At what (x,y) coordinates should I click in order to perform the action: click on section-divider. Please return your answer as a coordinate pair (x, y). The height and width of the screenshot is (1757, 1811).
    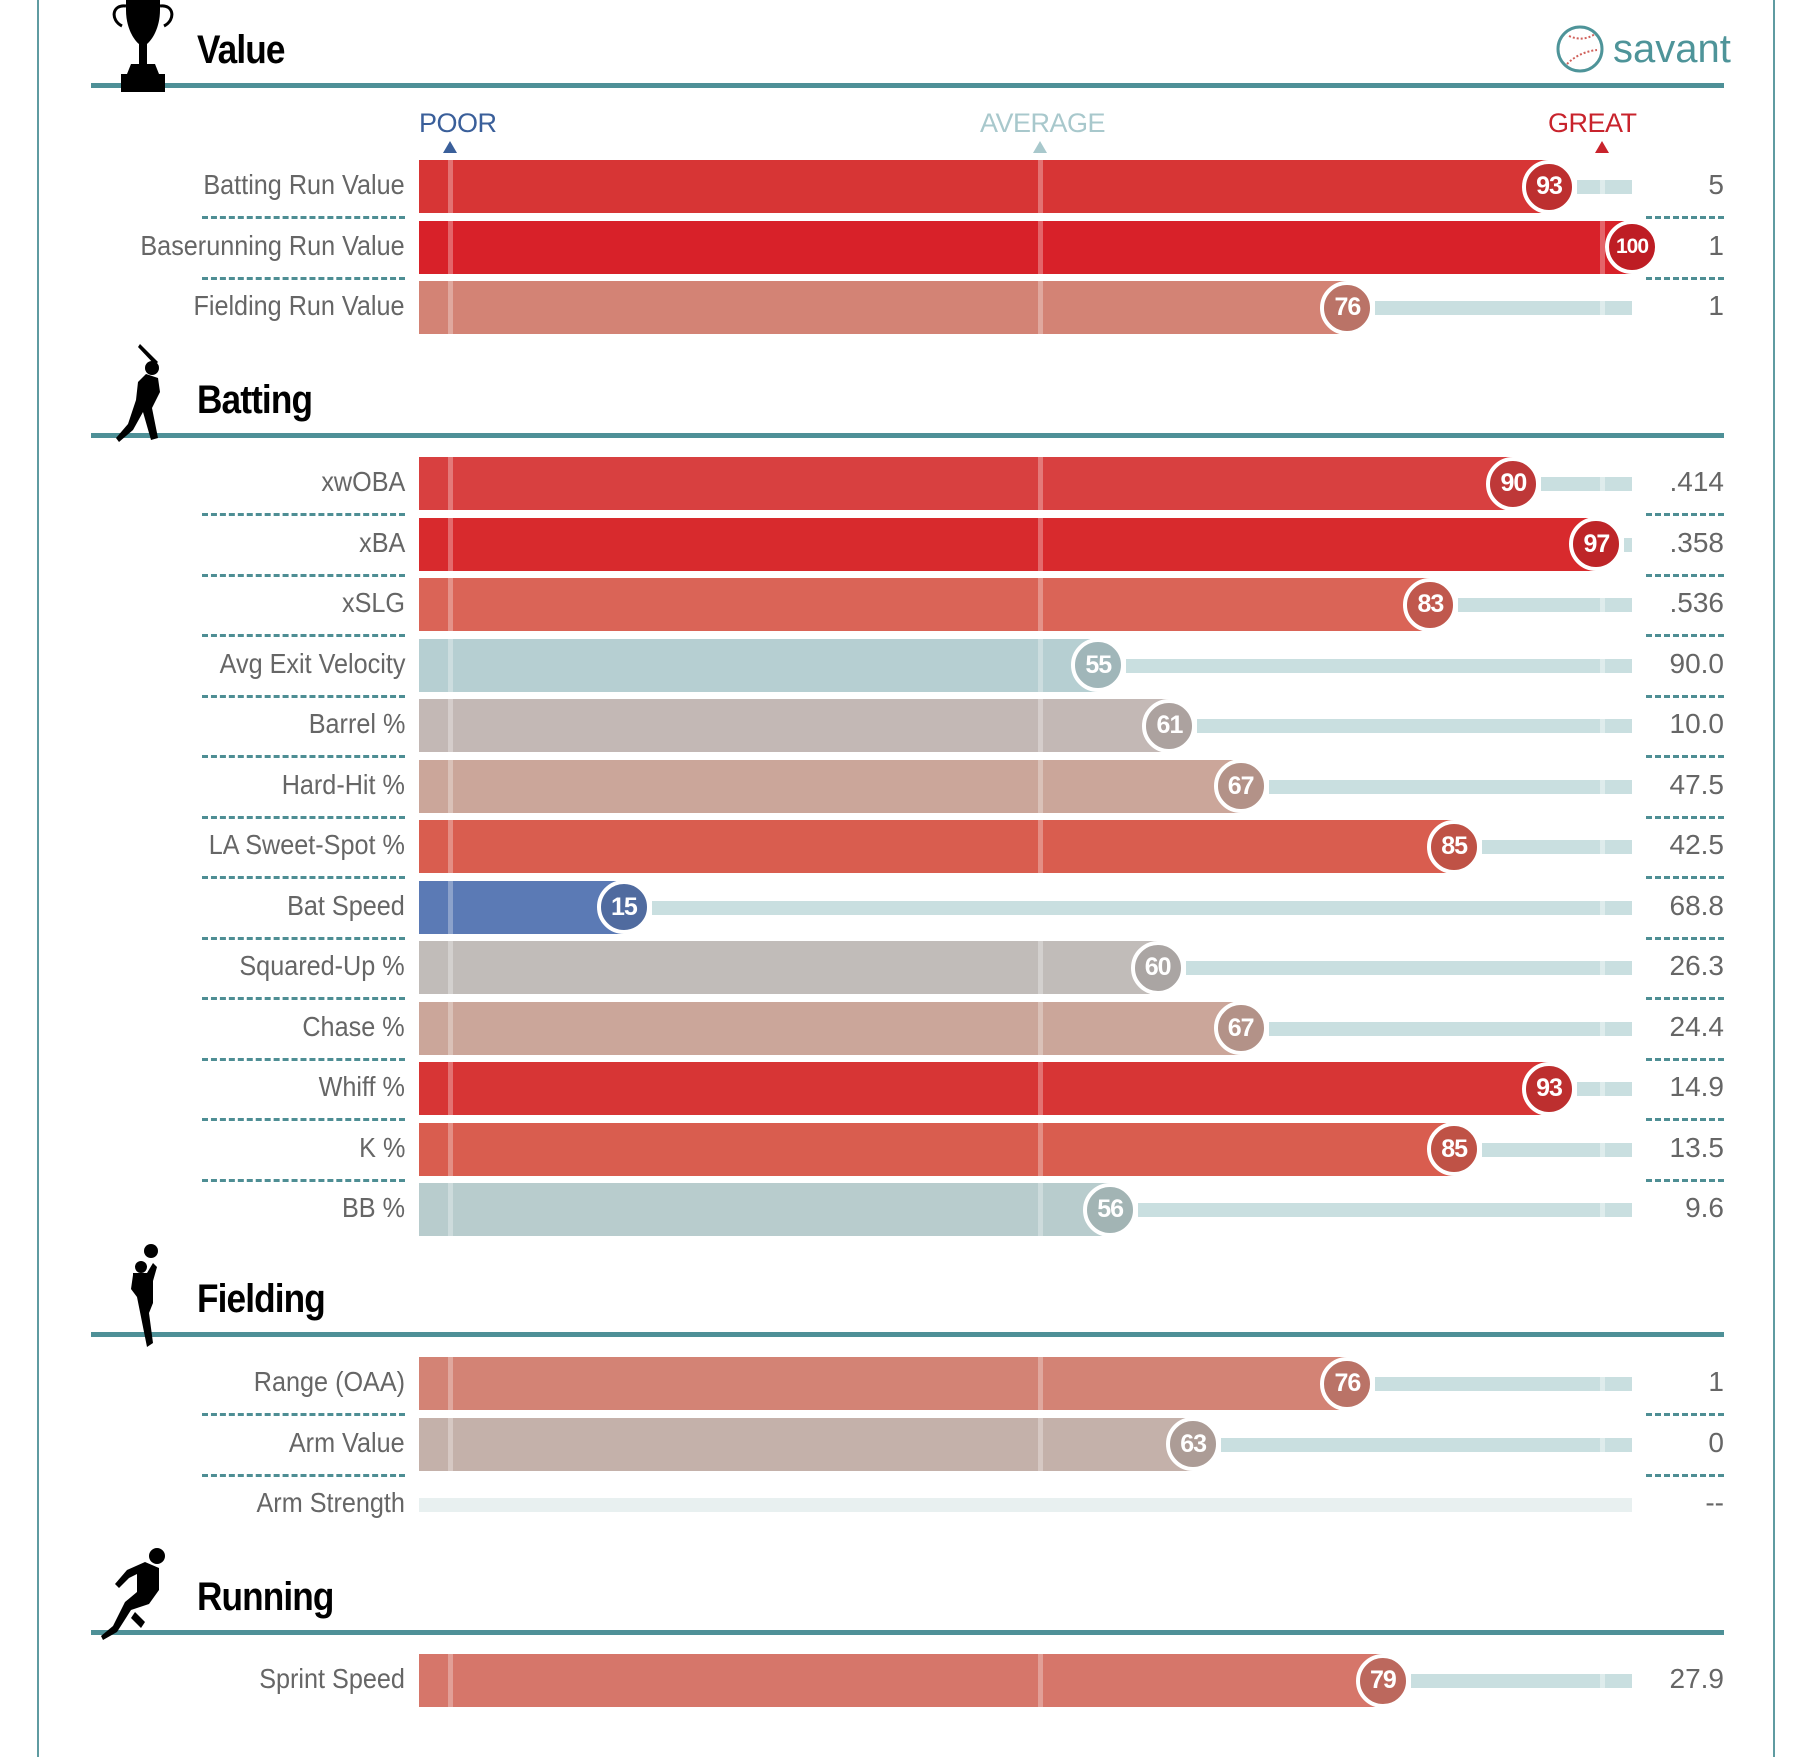
    Looking at the image, I should click on (907, 1632).